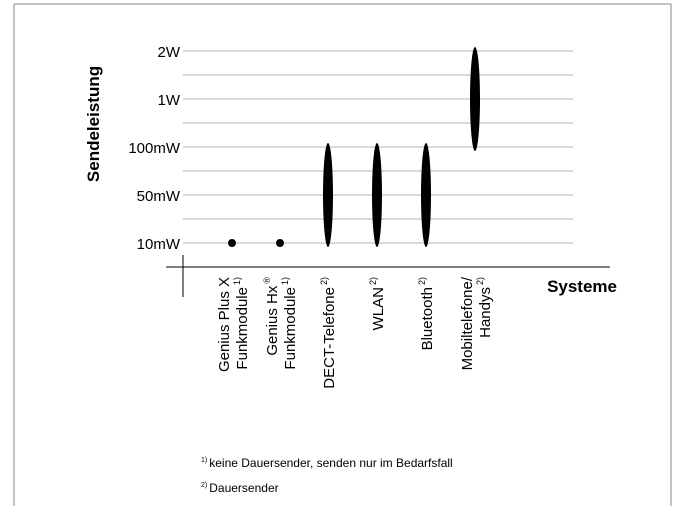 The image size is (676, 506). What do you see at coordinates (426, 313) in the screenshot?
I see `x-category-label: Bluetooth2)` at bounding box center [426, 313].